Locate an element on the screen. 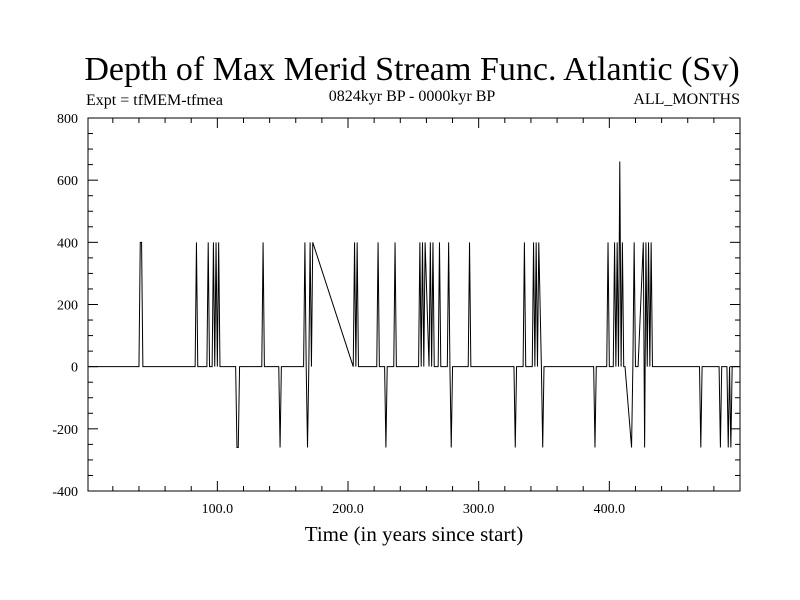  y-tick-label: 600 is located at coordinates (67, 181).